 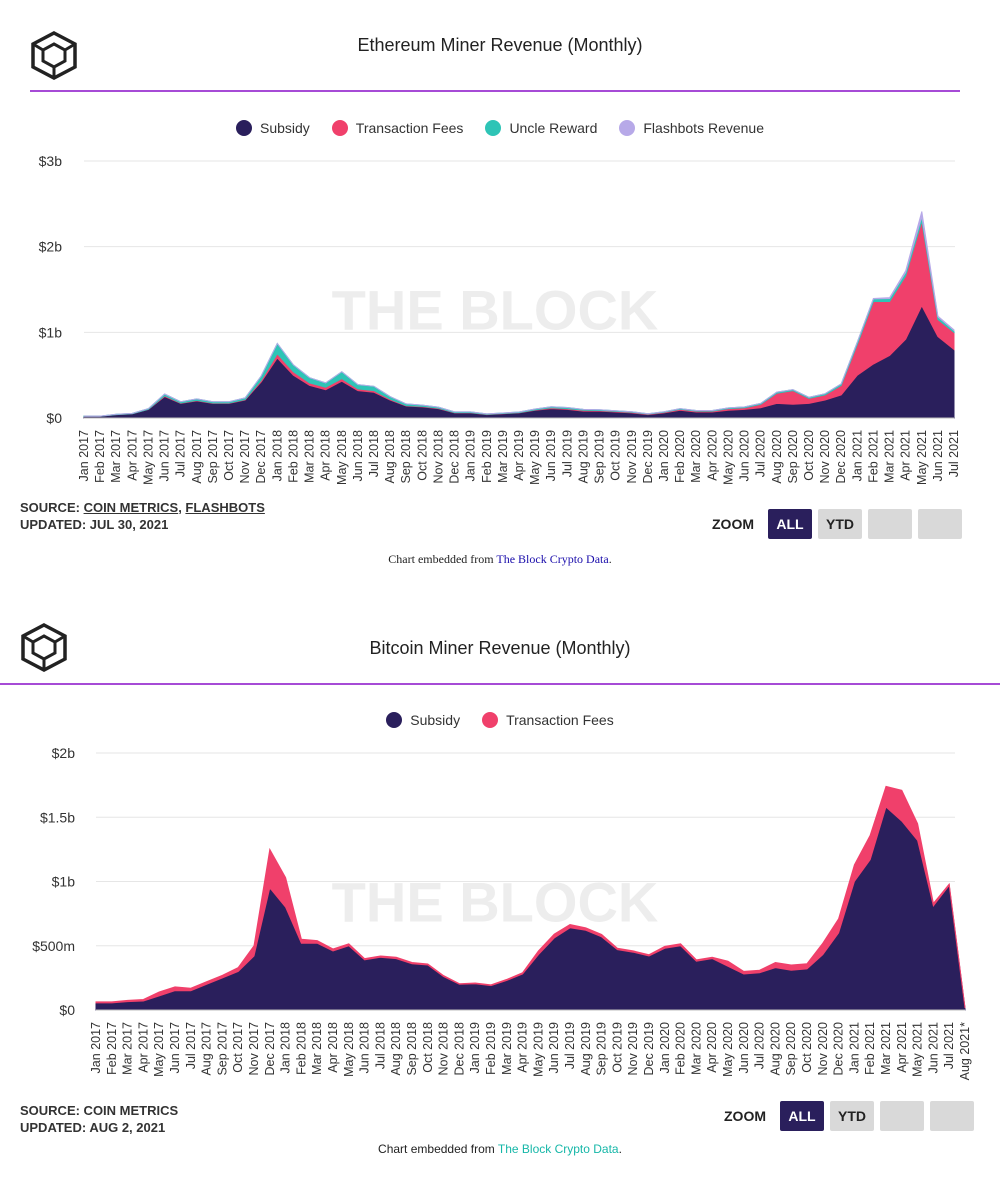 What do you see at coordinates (541, 128) in the screenshot?
I see `legend-item-uncle-reward: Uncle Reward` at bounding box center [541, 128].